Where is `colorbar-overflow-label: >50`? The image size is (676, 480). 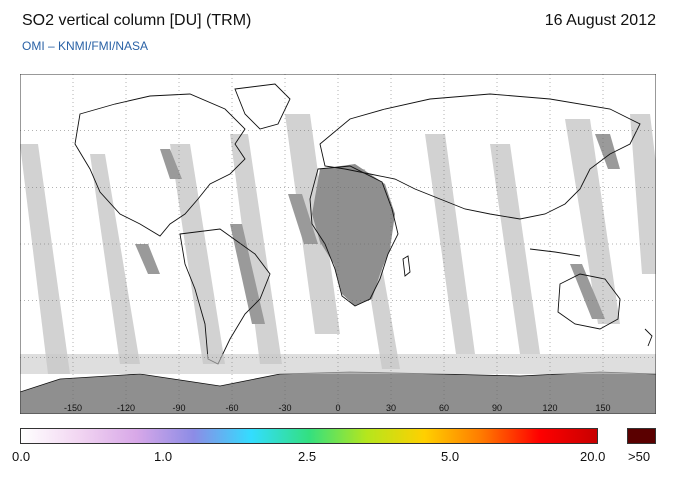 colorbar-overflow-label: >50 is located at coordinates (639, 456).